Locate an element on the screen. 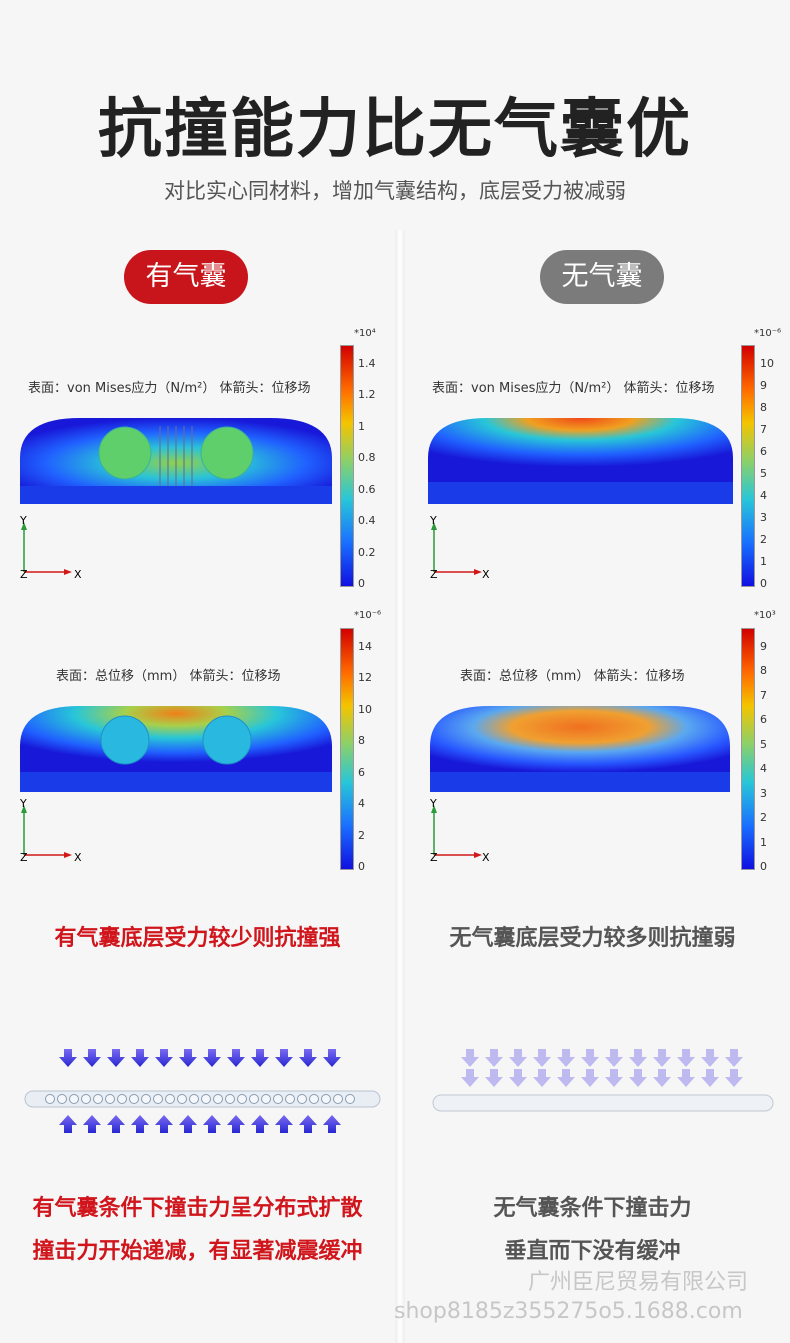  right-plot1-y-axis: Y is located at coordinates (433, 520).